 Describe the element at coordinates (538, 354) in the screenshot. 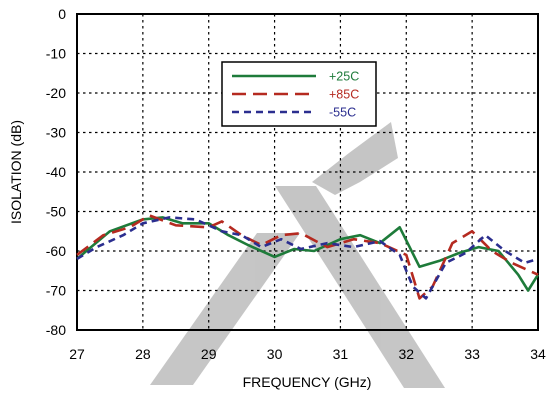

I see `x-tick-label: 34` at that location.